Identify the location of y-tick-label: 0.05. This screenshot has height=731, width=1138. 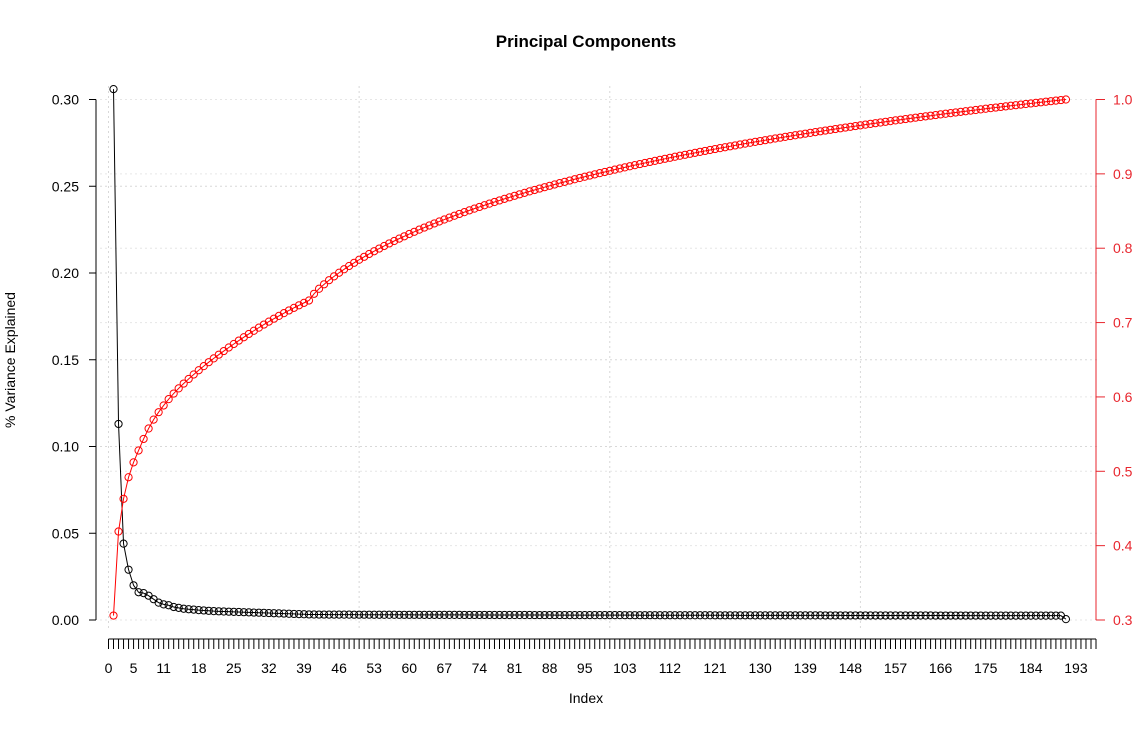
(65, 533).